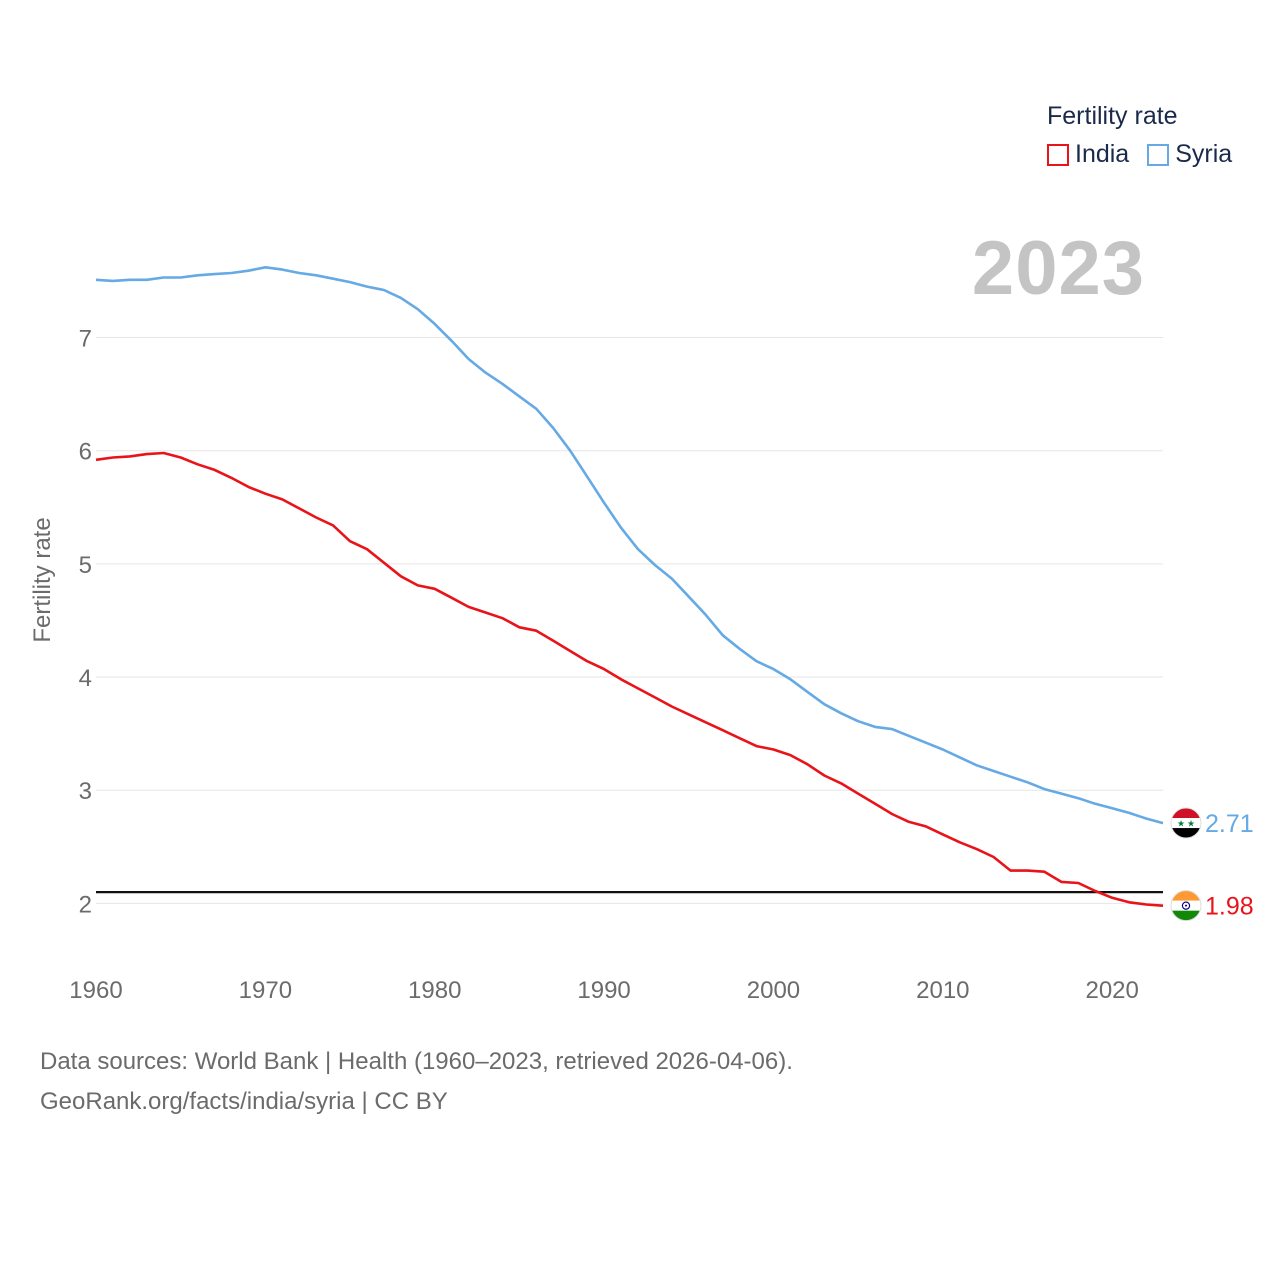  What do you see at coordinates (1058, 268) in the screenshot?
I see `year-stamp: 2023` at bounding box center [1058, 268].